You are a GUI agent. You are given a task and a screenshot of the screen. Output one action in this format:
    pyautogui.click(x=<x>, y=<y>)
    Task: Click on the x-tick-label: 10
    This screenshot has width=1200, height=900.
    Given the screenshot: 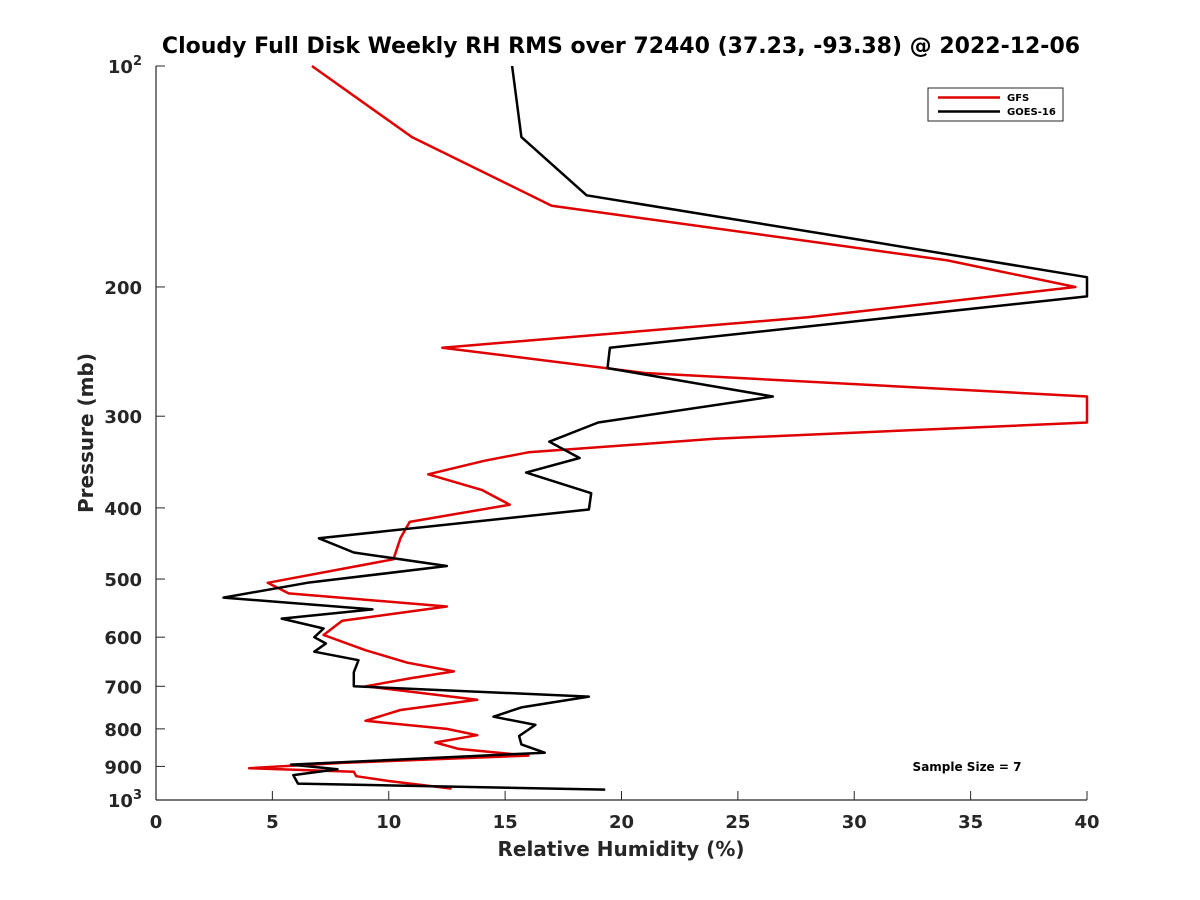 What is the action you would take?
    pyautogui.click(x=388, y=822)
    